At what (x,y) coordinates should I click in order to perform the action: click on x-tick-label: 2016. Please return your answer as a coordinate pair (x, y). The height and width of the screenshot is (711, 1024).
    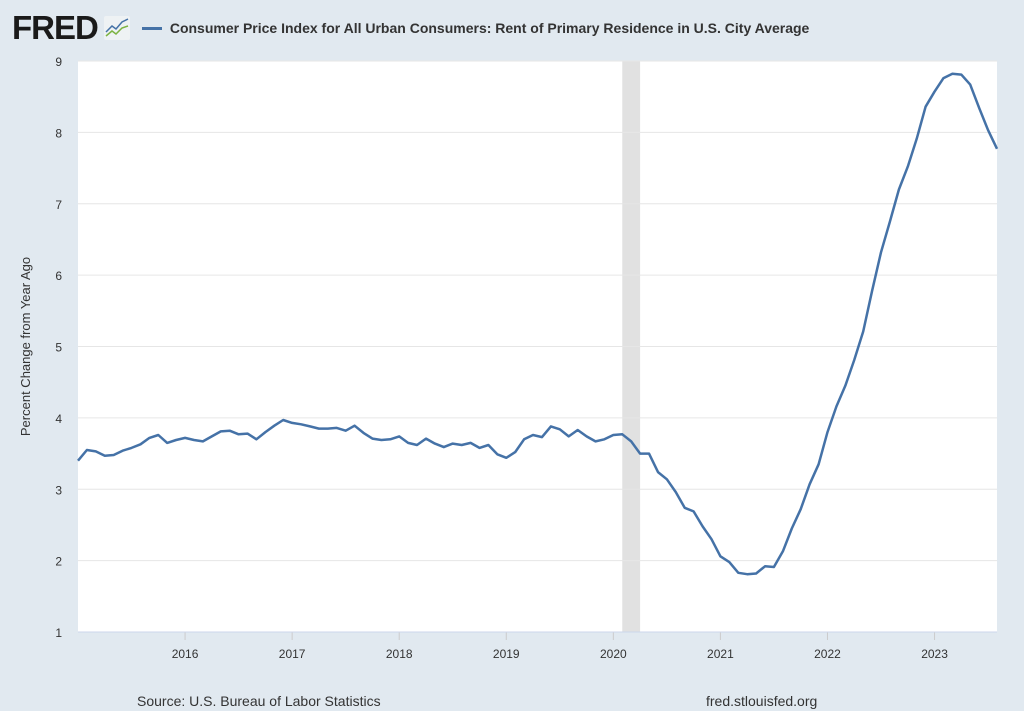
    Looking at the image, I should click on (185, 654).